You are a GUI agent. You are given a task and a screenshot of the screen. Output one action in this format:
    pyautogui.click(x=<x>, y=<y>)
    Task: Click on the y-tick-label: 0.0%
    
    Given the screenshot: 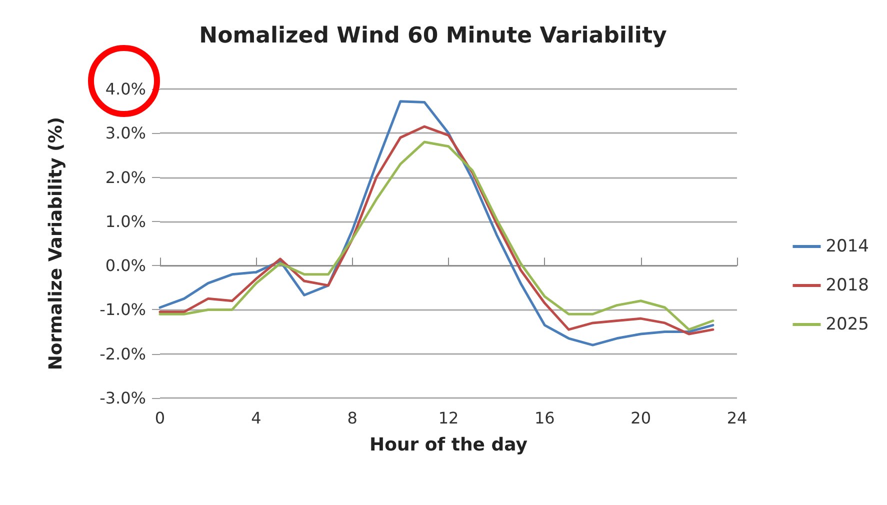 What is the action you would take?
    pyautogui.click(x=125, y=266)
    